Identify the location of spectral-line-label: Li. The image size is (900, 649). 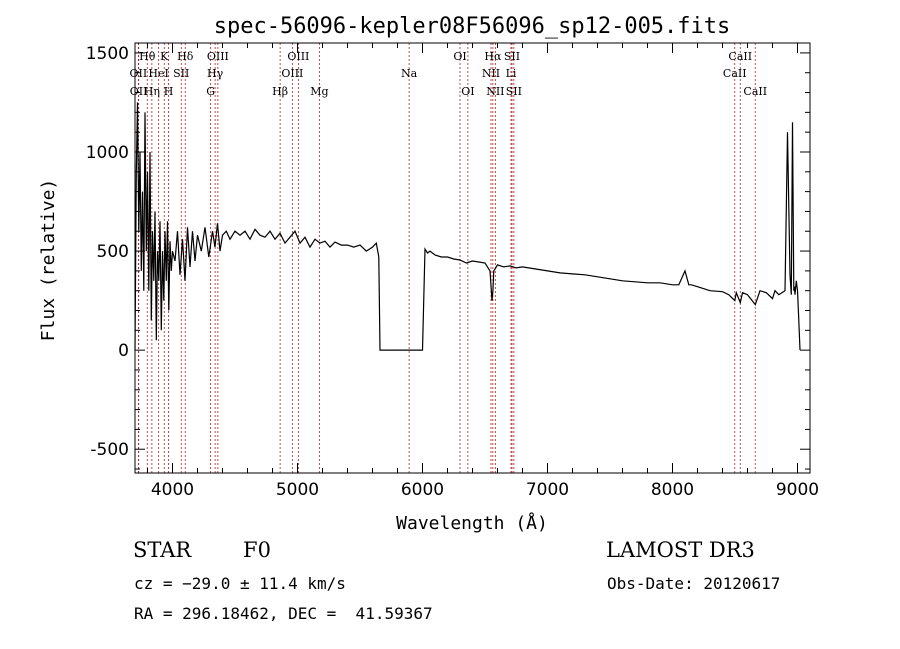
(511, 73).